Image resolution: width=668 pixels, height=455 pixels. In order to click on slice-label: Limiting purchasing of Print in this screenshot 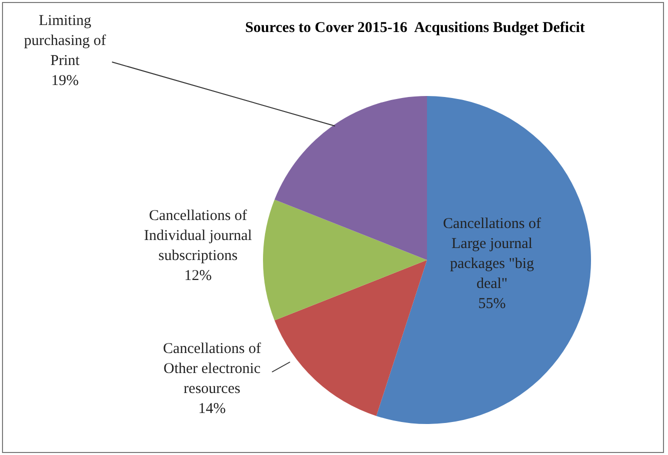, I will do `click(65, 41)`.